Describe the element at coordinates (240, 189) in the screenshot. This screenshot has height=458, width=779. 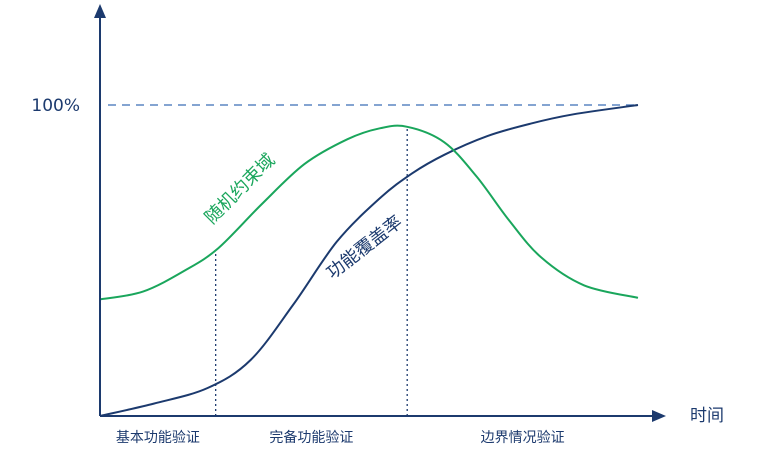
I see `series-label-random-constraint: 随机约束域` at that location.